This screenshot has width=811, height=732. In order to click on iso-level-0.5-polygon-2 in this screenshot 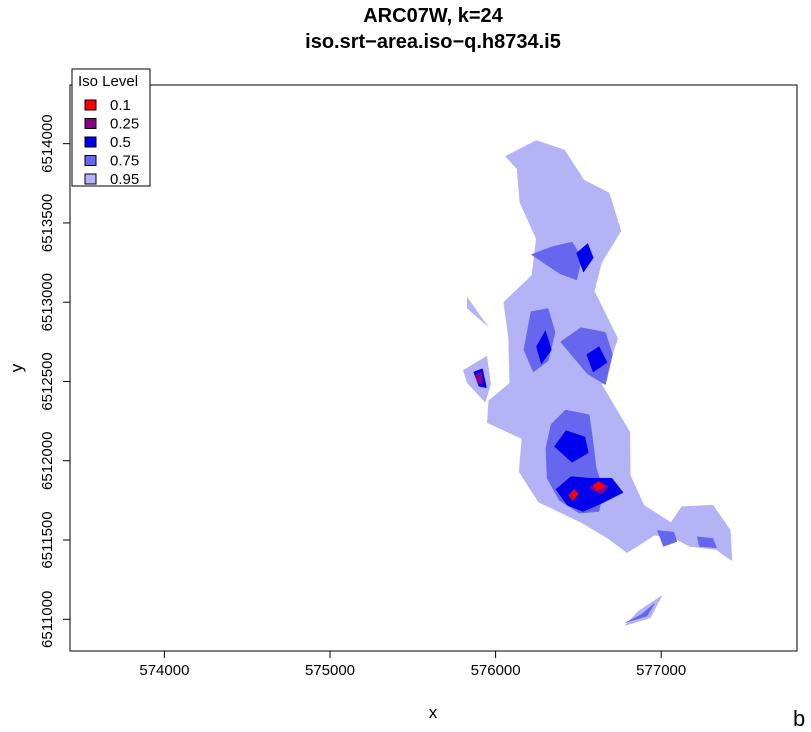, I will do `click(544, 347)`.